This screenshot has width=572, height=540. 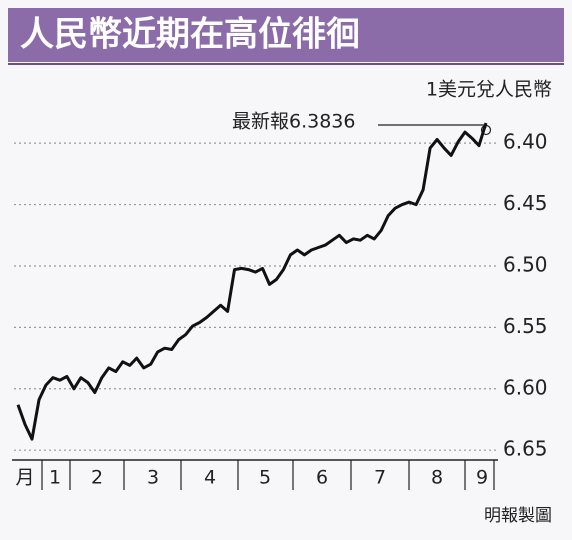 I want to click on chart-title: 人民幣近期在高位徘徊, so click(x=190, y=35).